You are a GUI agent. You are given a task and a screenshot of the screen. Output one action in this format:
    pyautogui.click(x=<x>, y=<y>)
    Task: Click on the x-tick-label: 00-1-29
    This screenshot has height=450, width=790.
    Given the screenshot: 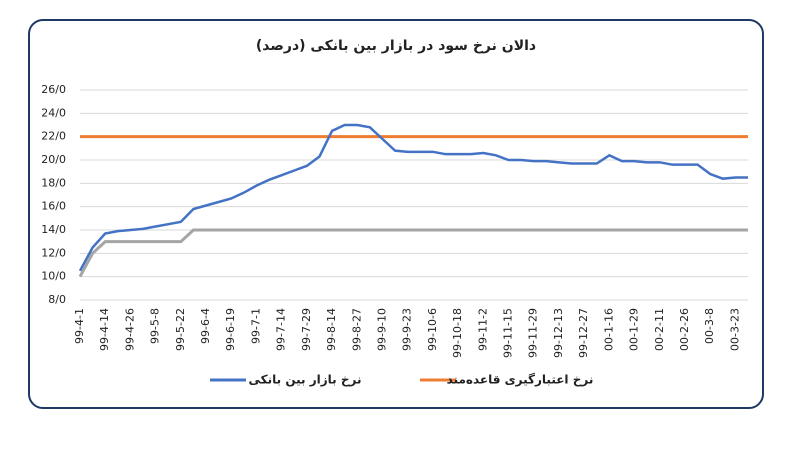 What is the action you would take?
    pyautogui.click(x=634, y=329)
    